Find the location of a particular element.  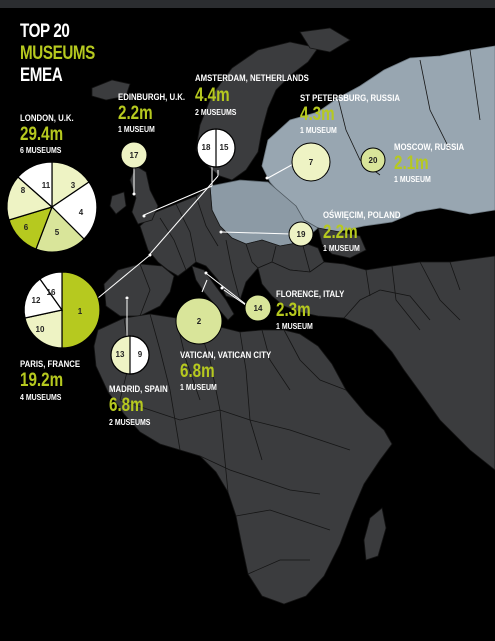

moscow-name: MOSCOW, RUSSIA is located at coordinates (429, 147).